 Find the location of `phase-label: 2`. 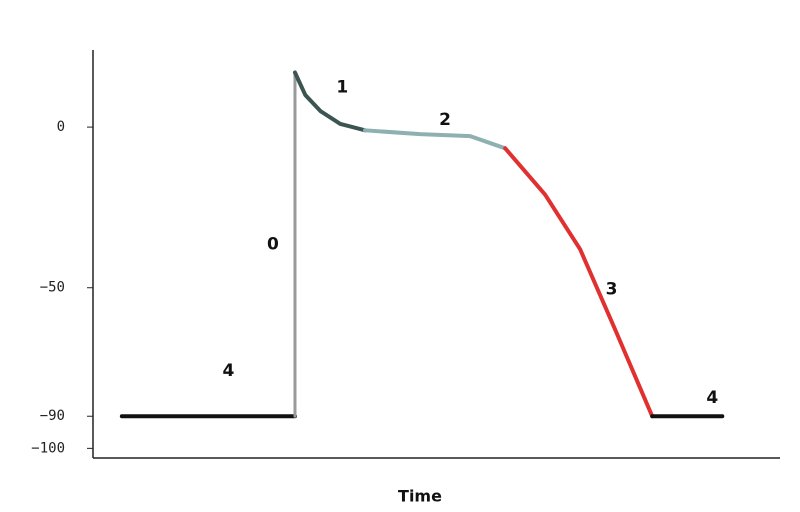

phase-label: 2 is located at coordinates (445, 120).